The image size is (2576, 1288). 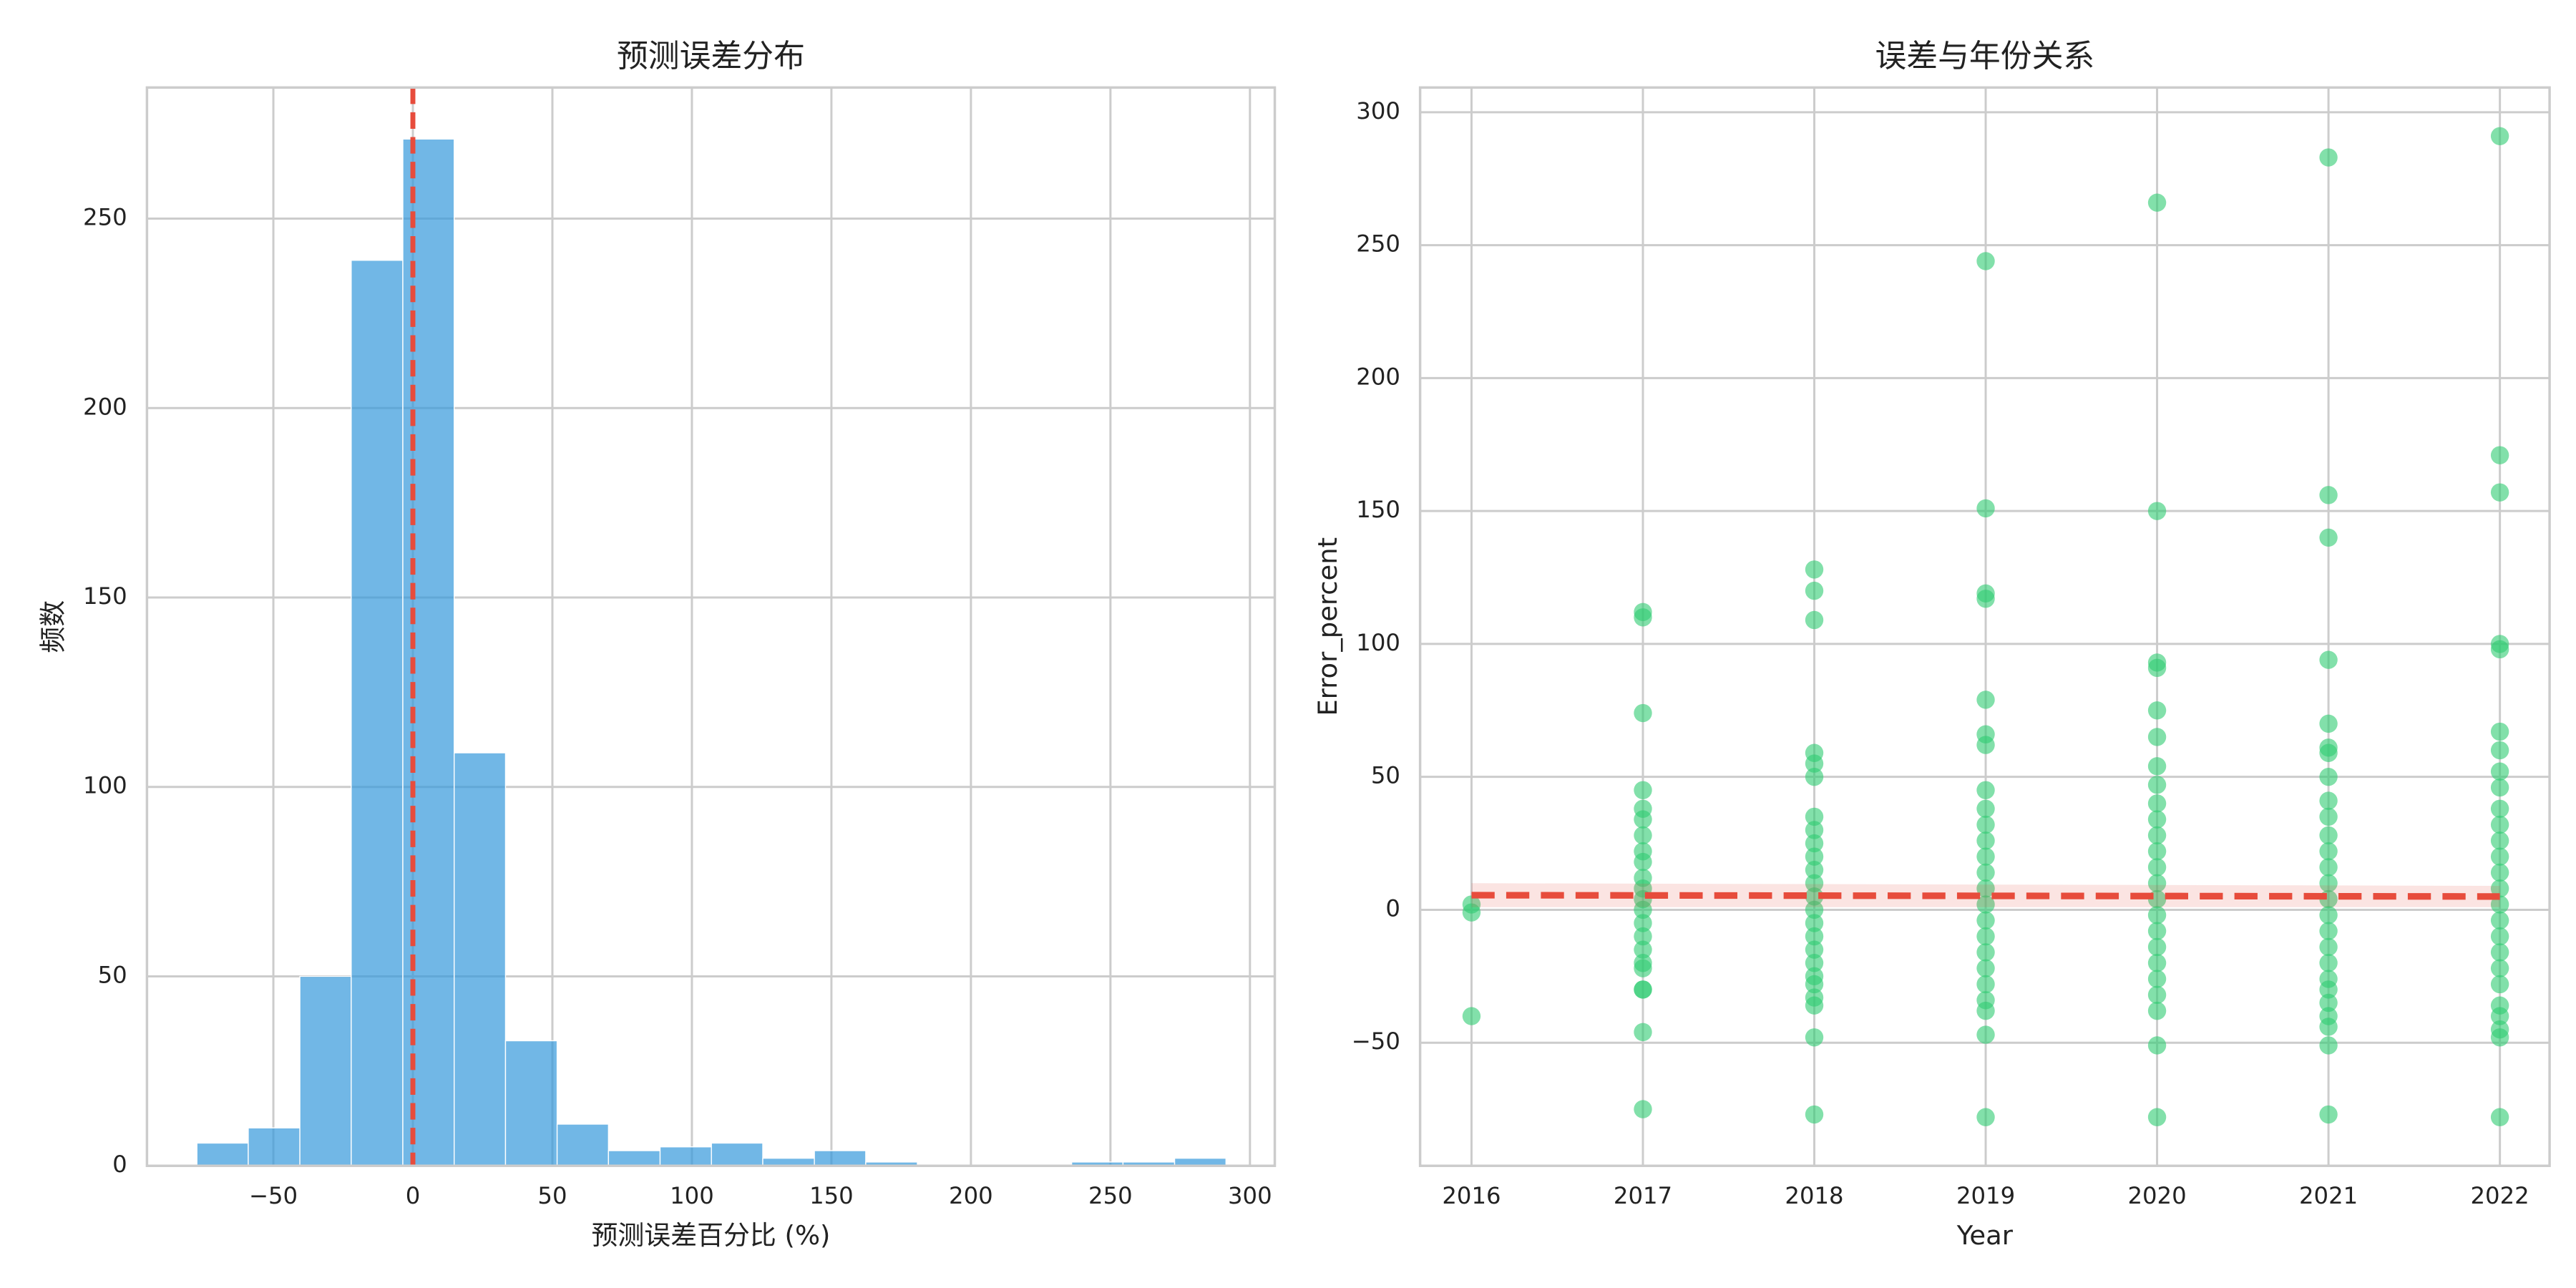 What do you see at coordinates (1250, 1195) in the screenshot?
I see `x-tick-label: 300` at bounding box center [1250, 1195].